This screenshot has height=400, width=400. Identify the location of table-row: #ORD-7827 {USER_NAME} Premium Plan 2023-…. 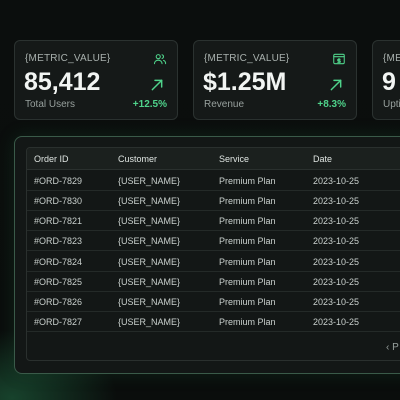
(213, 321).